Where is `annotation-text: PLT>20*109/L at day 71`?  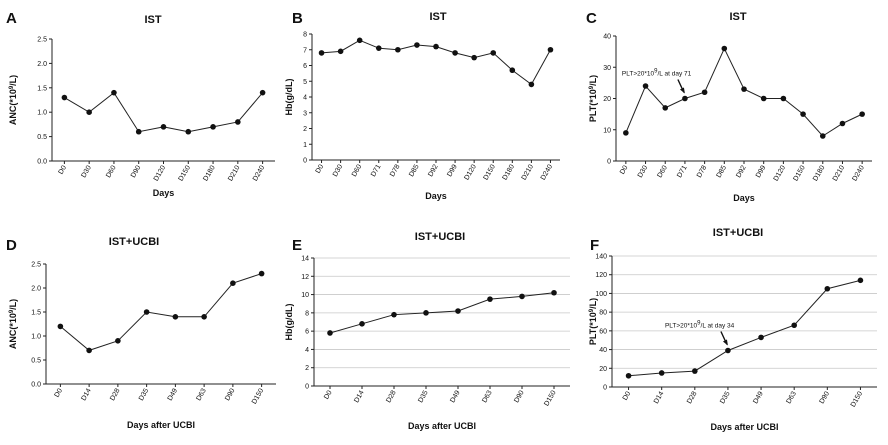 annotation-text: PLT>20*109/L at day 71 is located at coordinates (657, 73).